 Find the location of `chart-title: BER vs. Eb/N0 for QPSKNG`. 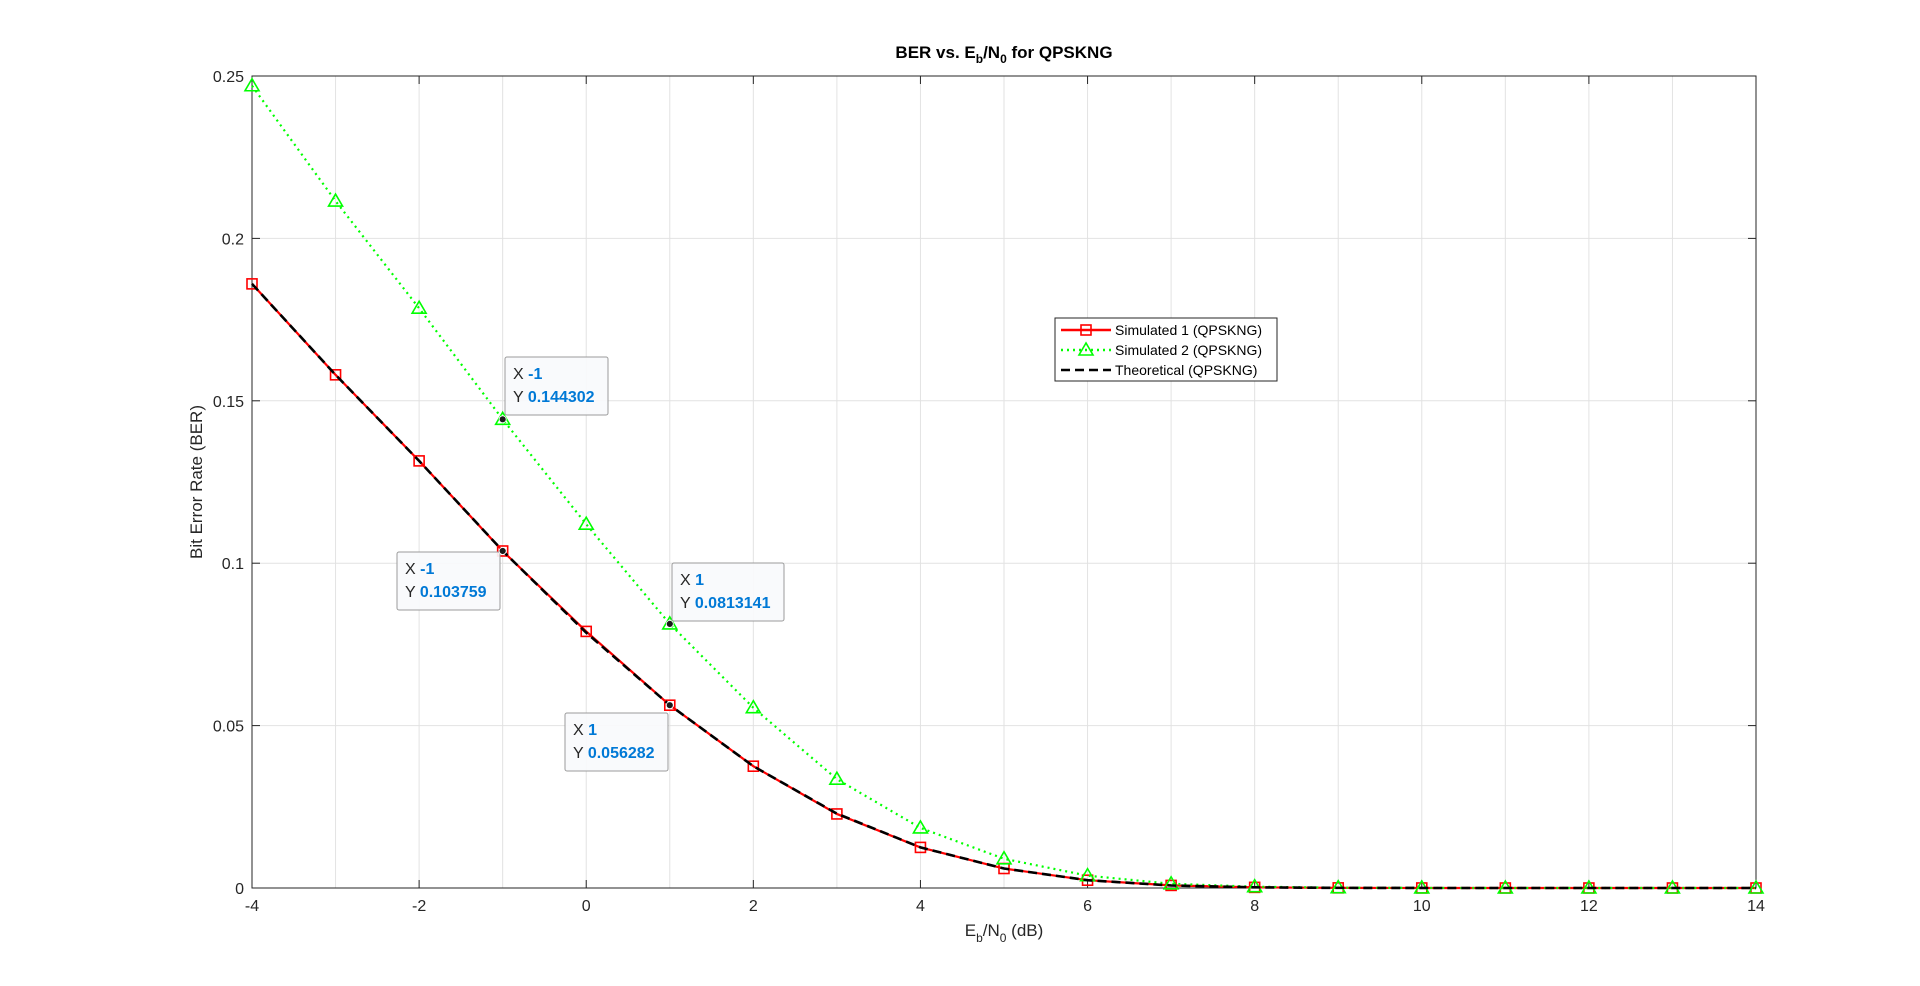

chart-title: BER vs. Eb/N0 for QPSKNG is located at coordinates (1003, 54).